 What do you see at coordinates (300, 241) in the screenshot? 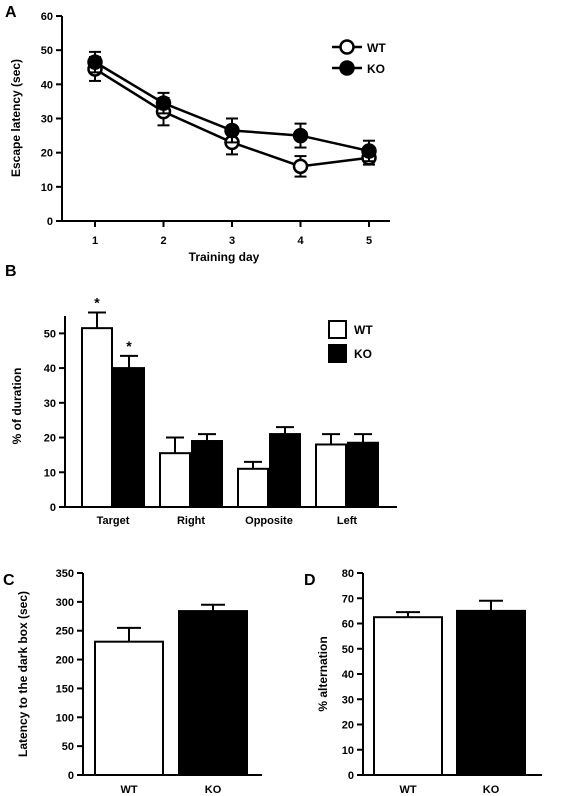
I see `x-tick-label: 4` at bounding box center [300, 241].